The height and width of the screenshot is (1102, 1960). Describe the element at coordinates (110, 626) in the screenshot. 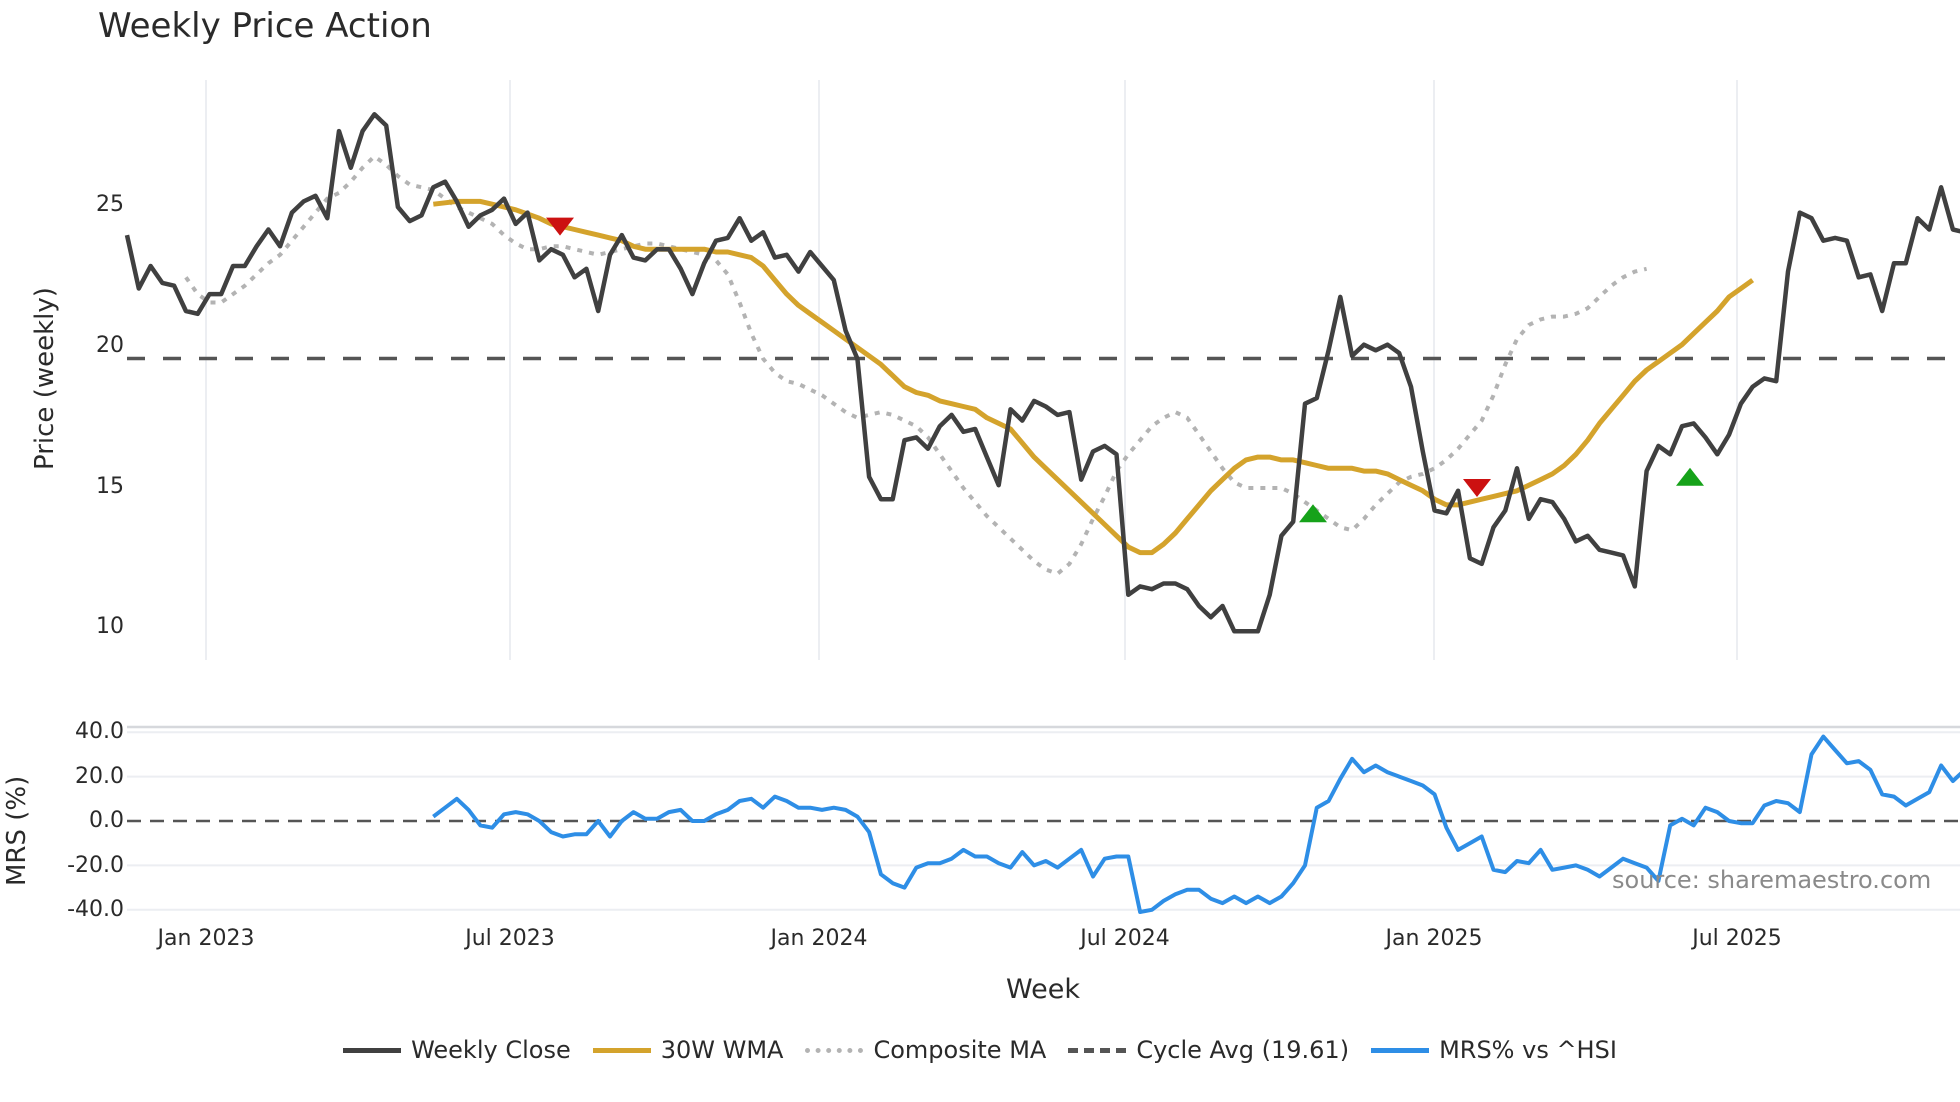

I see `price-tick-10: 10` at that location.